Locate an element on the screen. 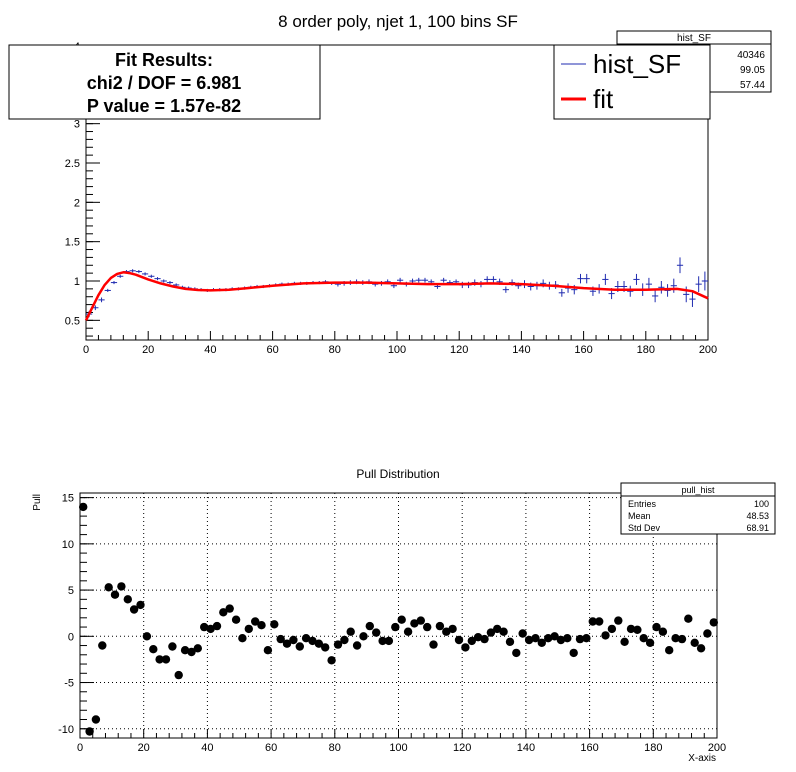 This screenshot has height=772, width=796. pull-y-tick-label: 0 is located at coordinates (71, 637).